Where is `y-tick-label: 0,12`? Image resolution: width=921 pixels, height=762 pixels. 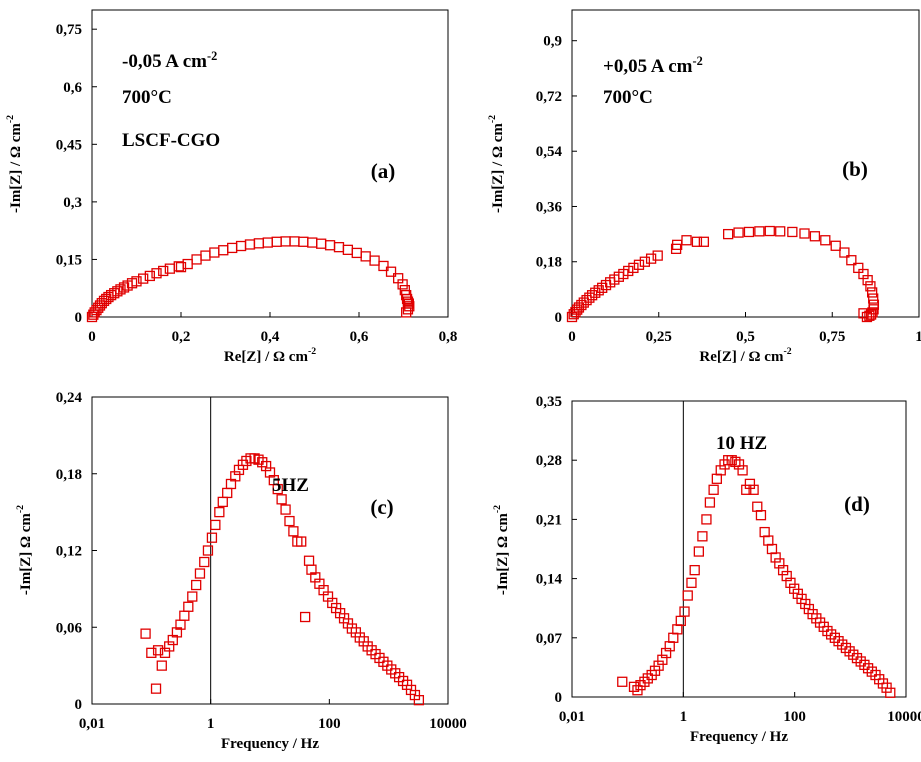 y-tick-label: 0,12 is located at coordinates (69, 552).